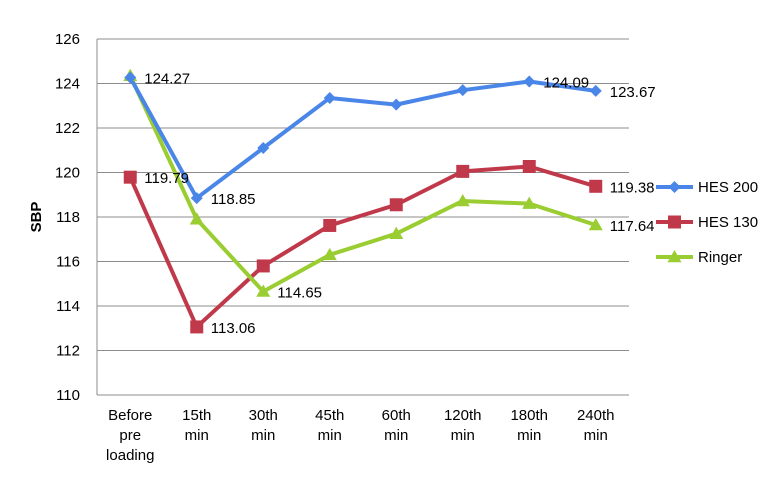  I want to click on data-label: 117.64, so click(632, 226).